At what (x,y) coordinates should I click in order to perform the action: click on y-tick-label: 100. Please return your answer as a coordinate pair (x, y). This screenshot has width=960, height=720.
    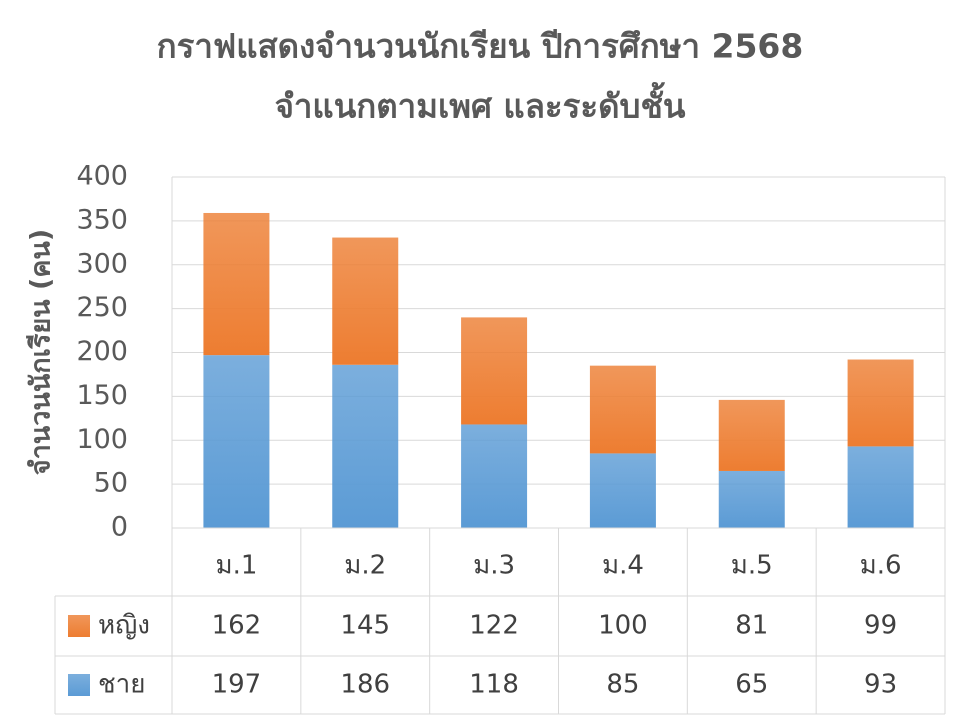
    Looking at the image, I should click on (102, 439).